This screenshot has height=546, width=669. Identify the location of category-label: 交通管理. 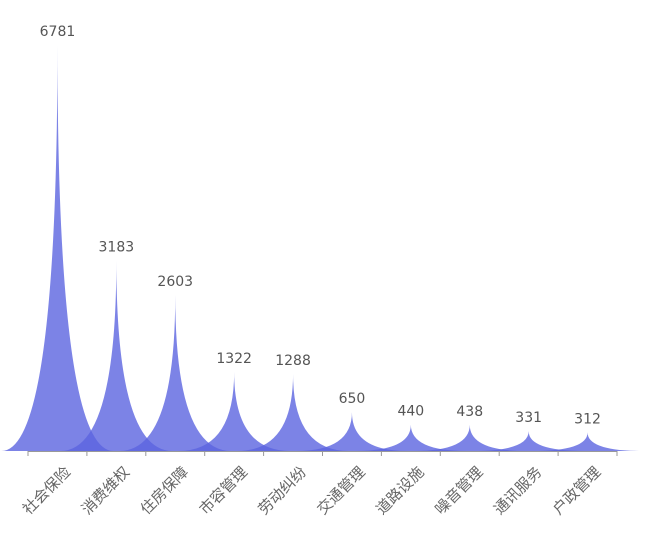
(341, 490).